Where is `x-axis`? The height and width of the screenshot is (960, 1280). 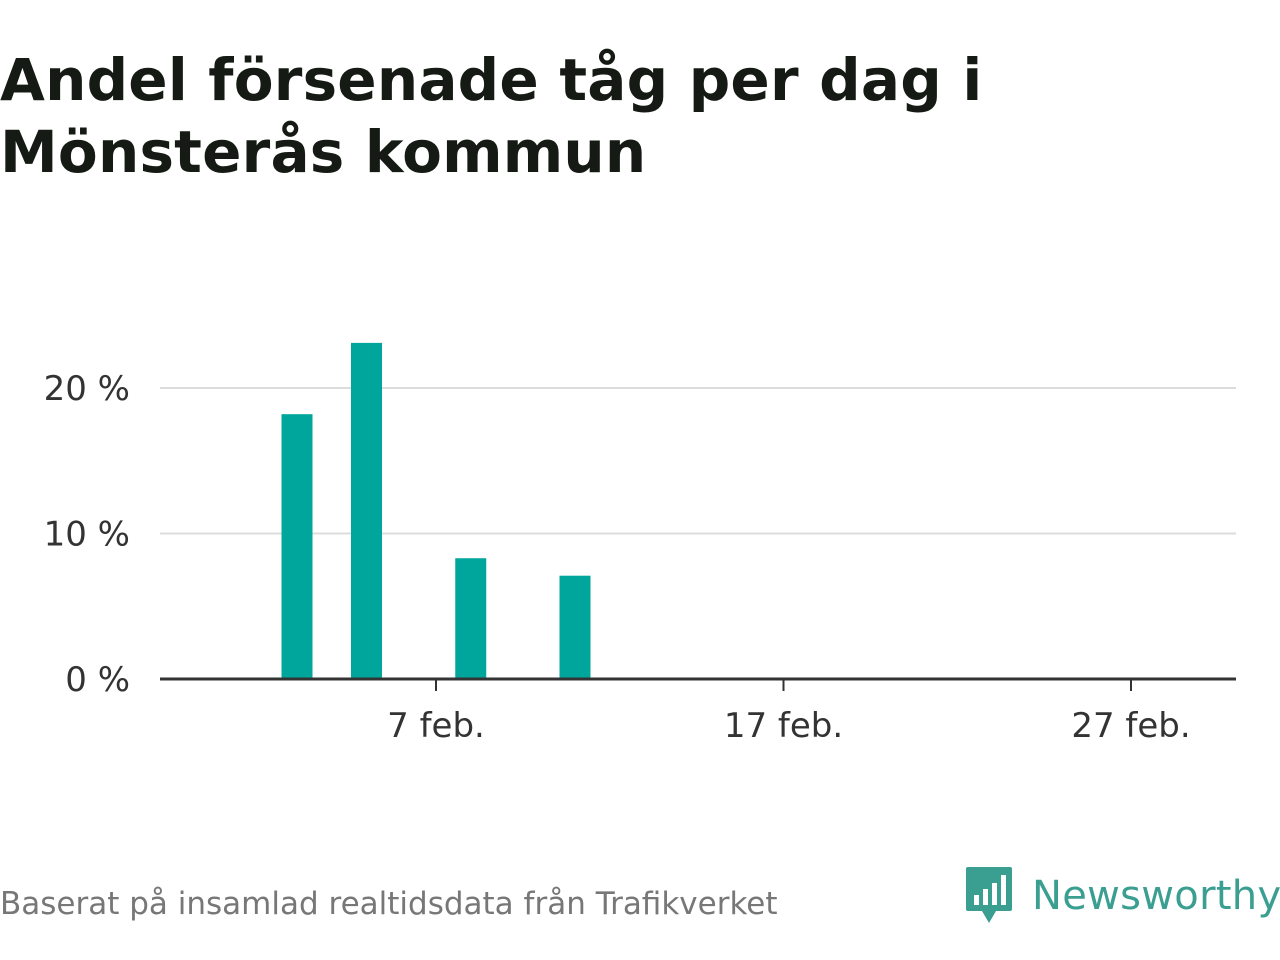 x-axis is located at coordinates (698, 684).